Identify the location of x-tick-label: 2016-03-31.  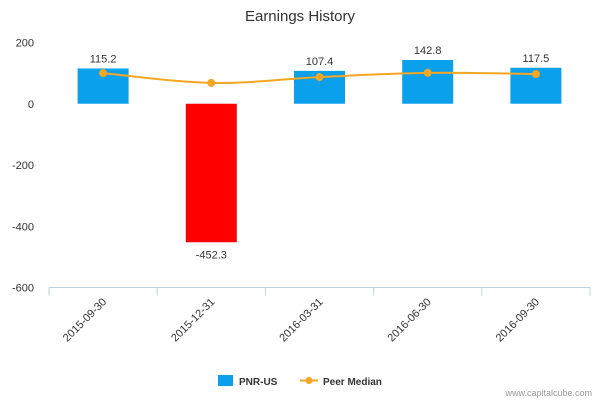
(301, 320).